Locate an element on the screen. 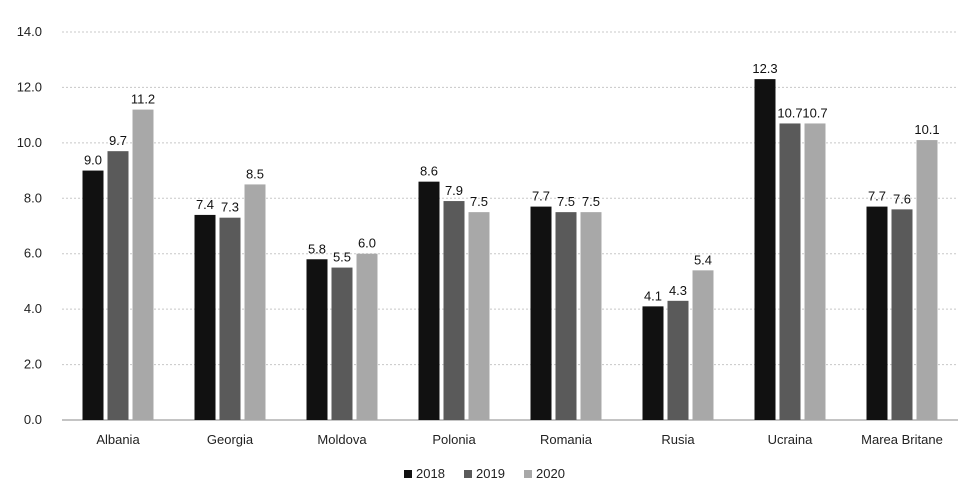 This screenshot has width=972, height=496. data-label: 5.5 is located at coordinates (342, 257).